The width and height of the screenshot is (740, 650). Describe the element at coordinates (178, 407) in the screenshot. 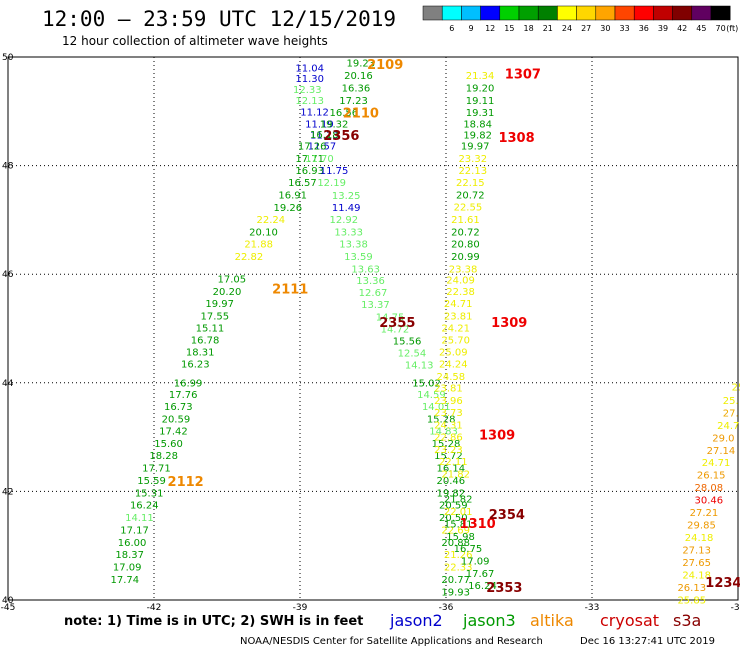

I see `wave-height-label: 16.73` at that location.